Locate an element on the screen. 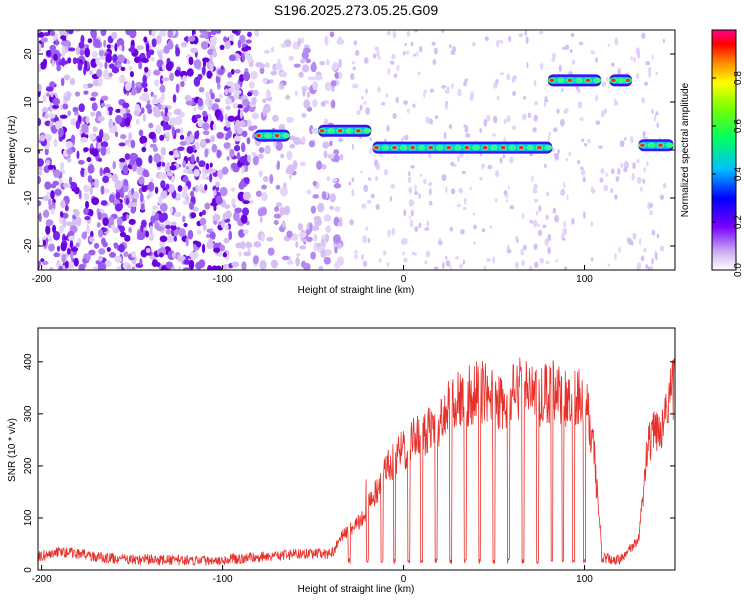  snr-y-tick-label: 200 is located at coordinates (28, 465).